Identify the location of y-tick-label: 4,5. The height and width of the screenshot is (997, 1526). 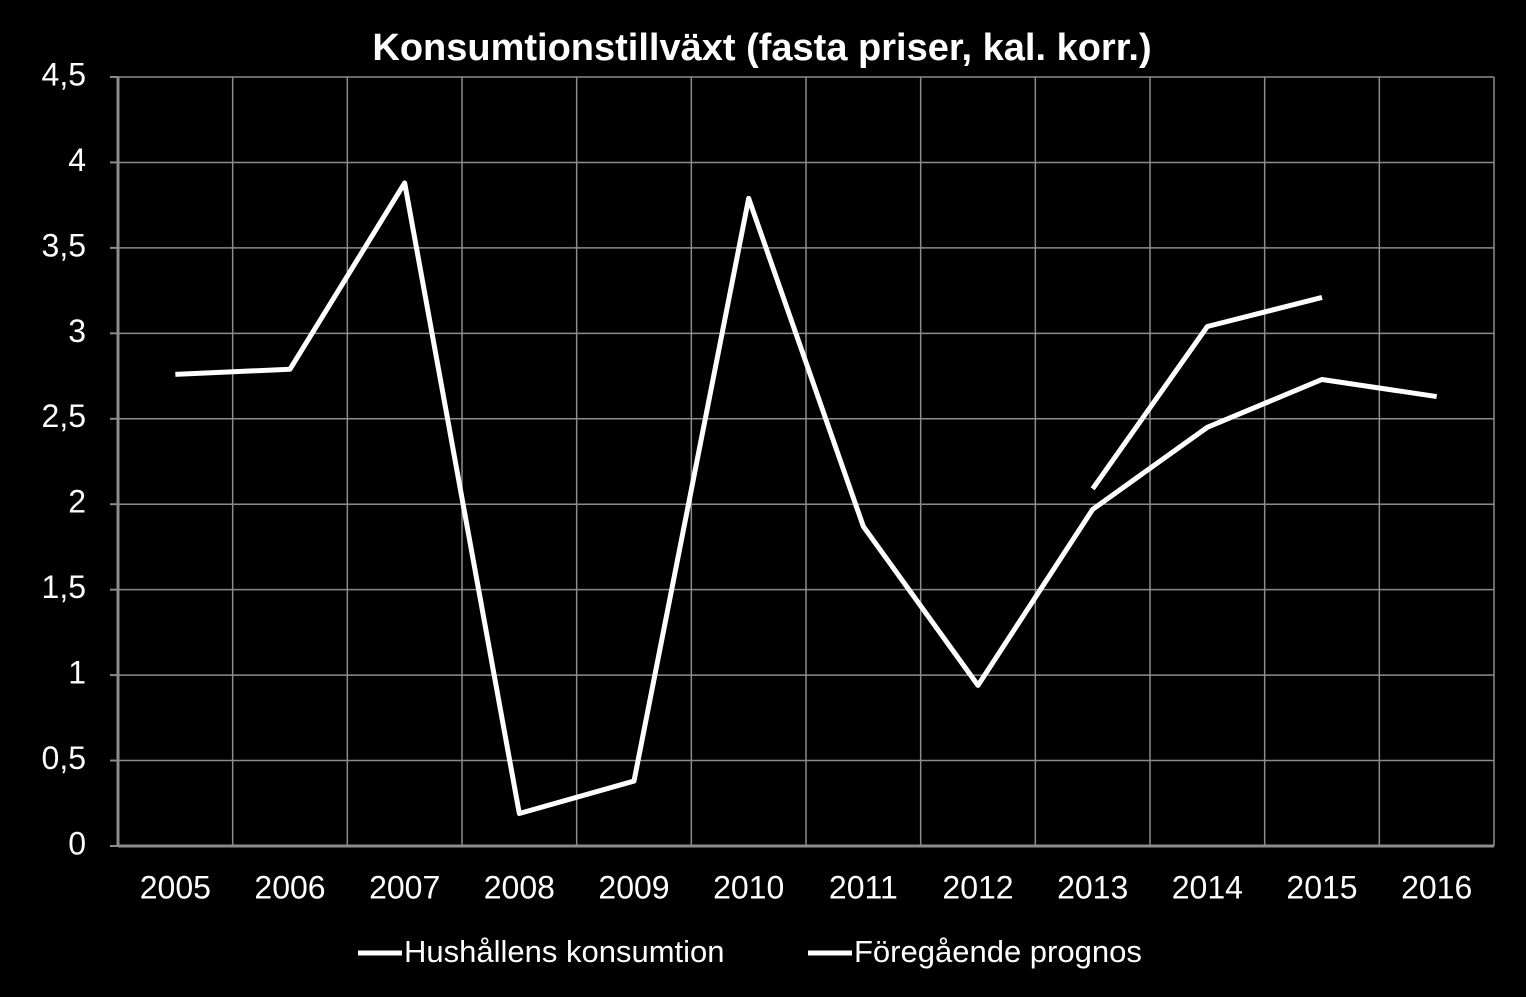
(64, 74).